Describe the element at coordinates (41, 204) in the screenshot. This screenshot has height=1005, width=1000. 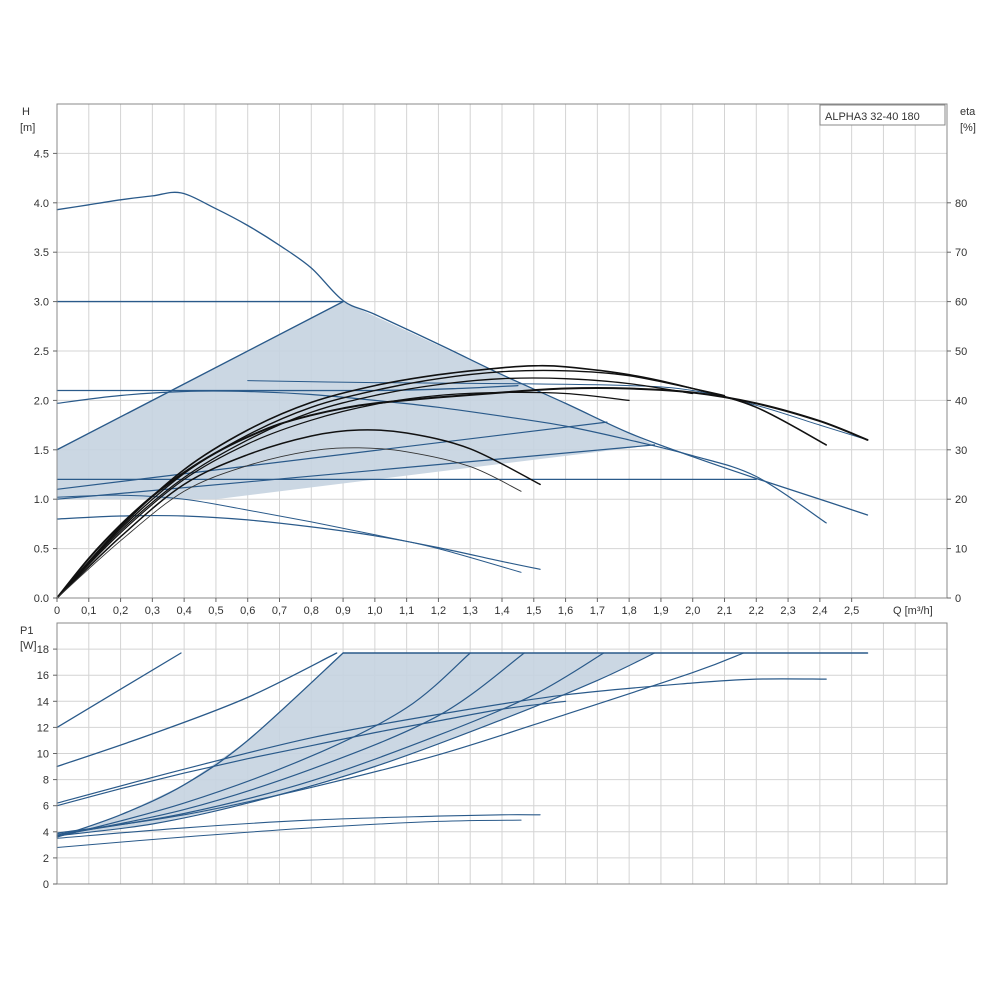
I see `y-tick-label: 4.0` at that location.